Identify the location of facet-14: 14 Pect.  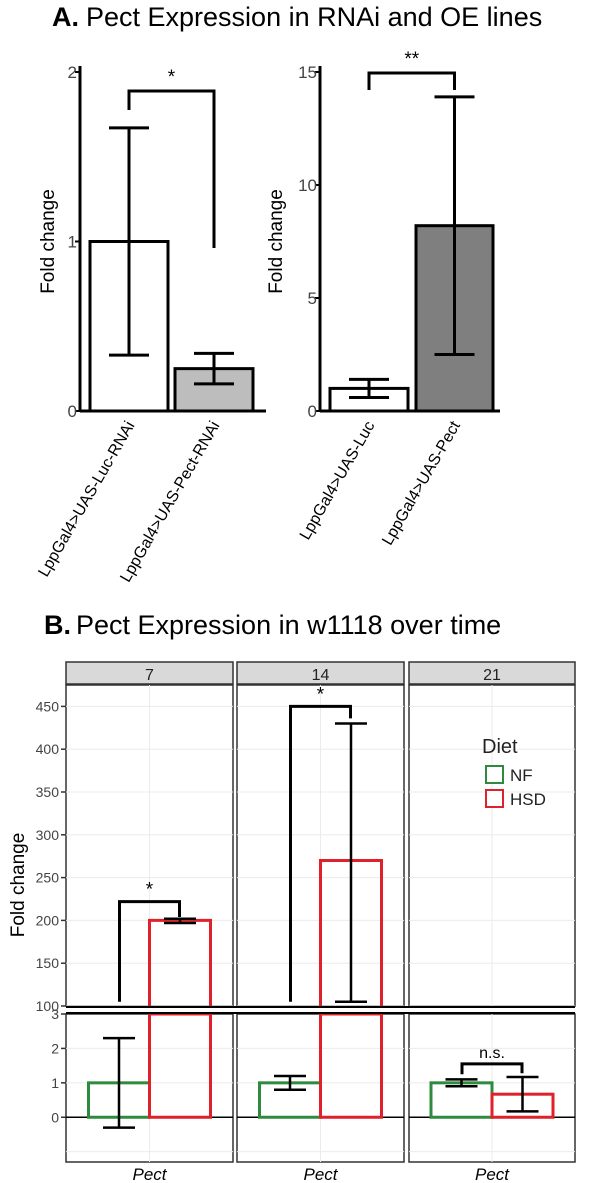
(320, 922).